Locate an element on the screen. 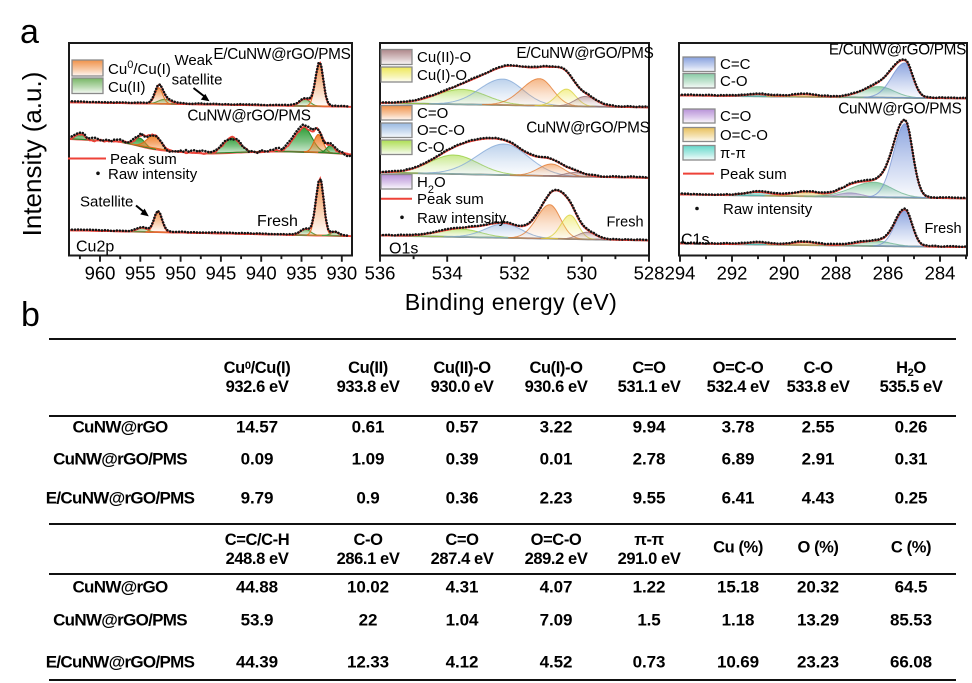 This screenshot has width=972, height=683. svg-text: 286 is located at coordinates (888, 273).